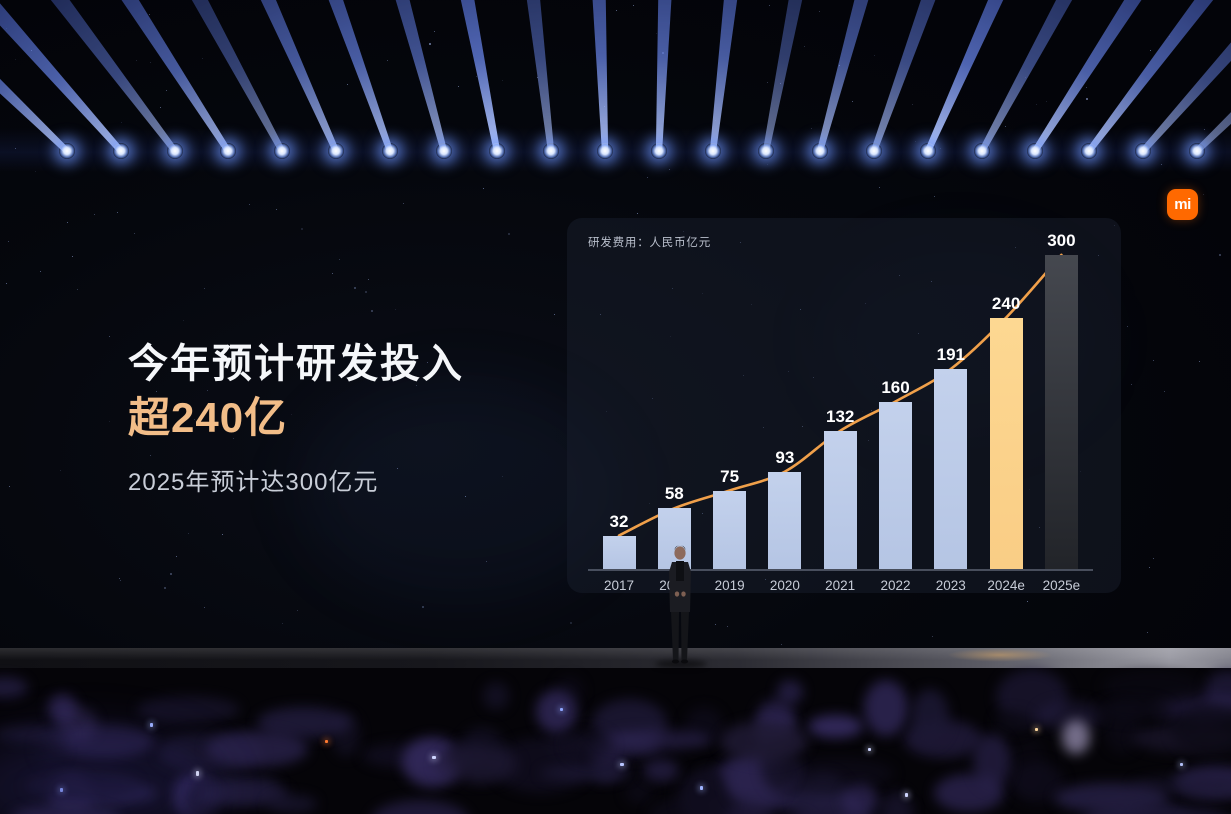 This screenshot has height=814, width=1231. Describe the element at coordinates (675, 636) in the screenshot. I see `presenter-legs` at that location.